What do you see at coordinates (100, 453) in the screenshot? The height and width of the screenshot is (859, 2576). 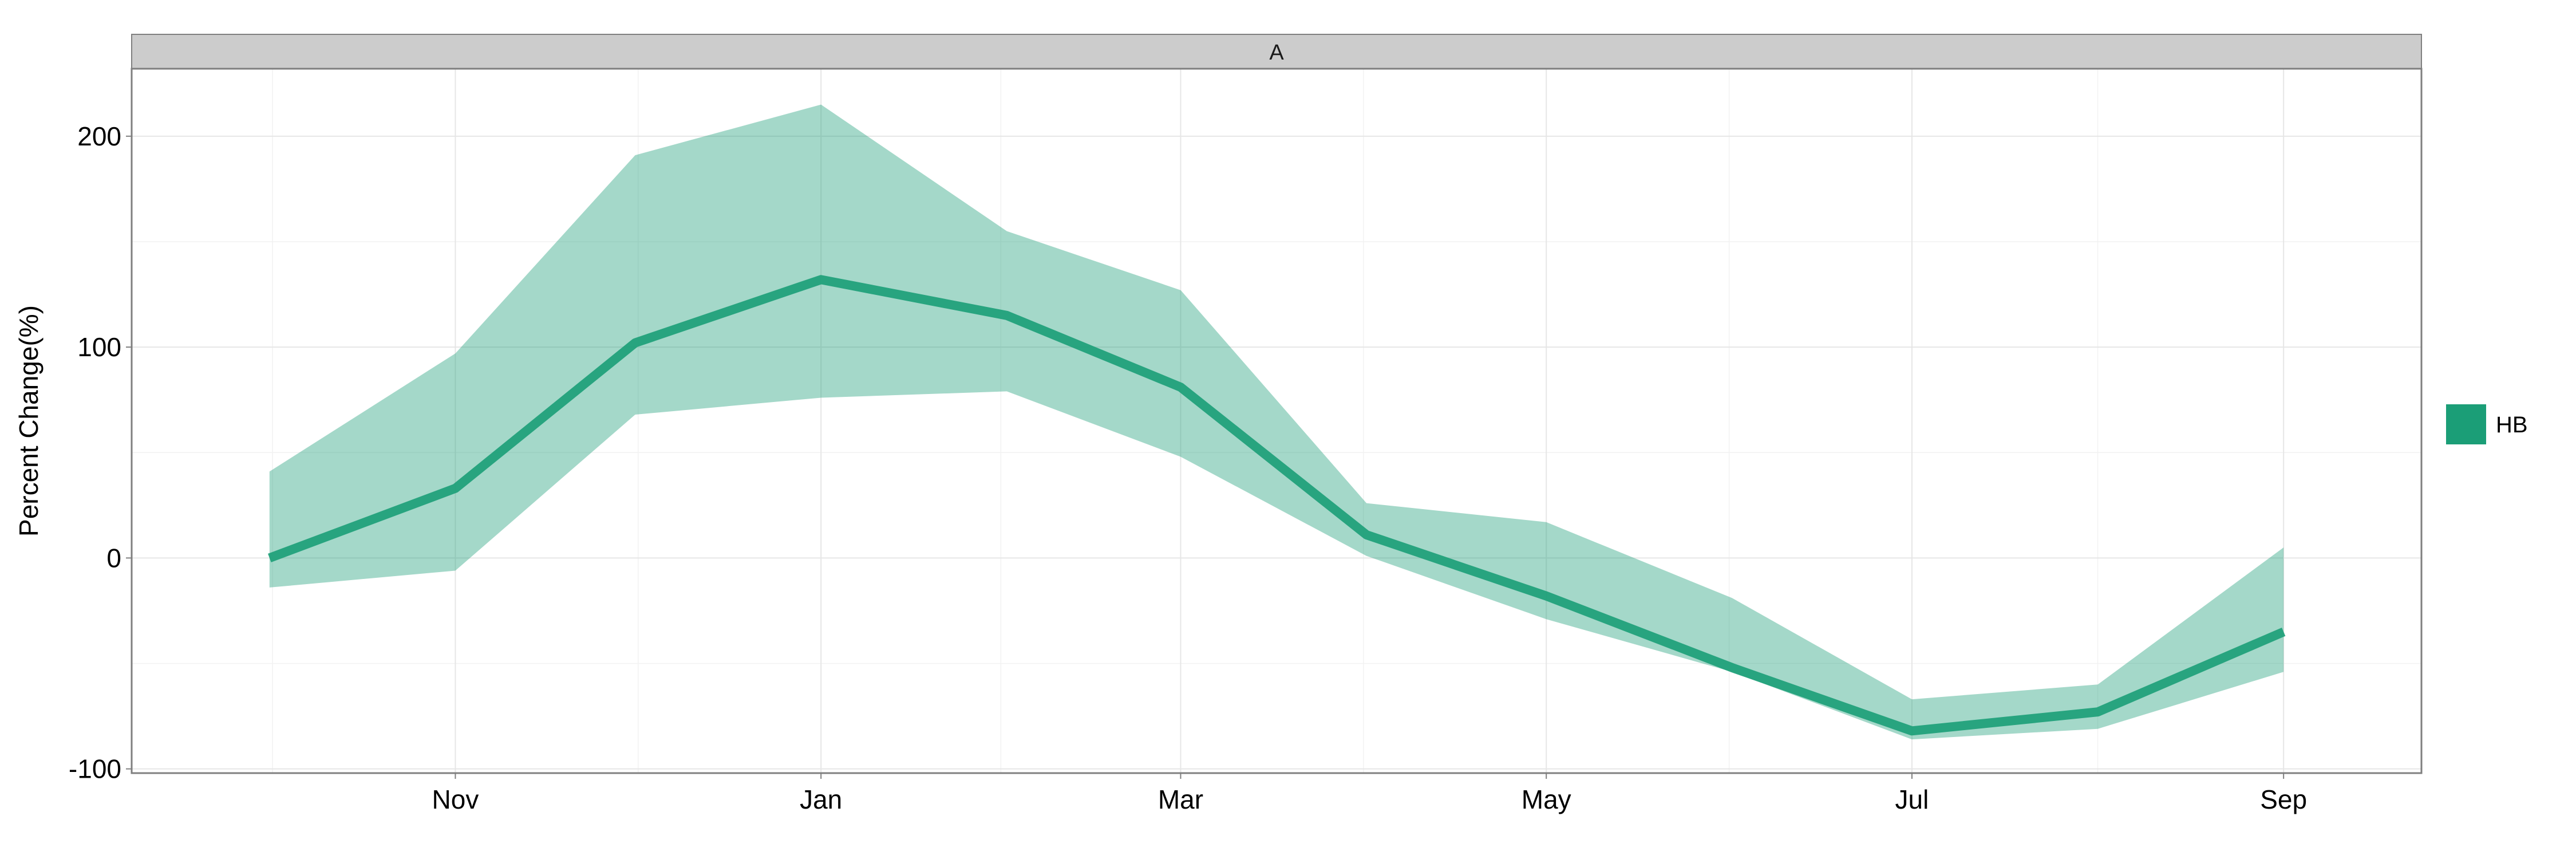 I see `y-axis: -100 0 100 200` at bounding box center [100, 453].